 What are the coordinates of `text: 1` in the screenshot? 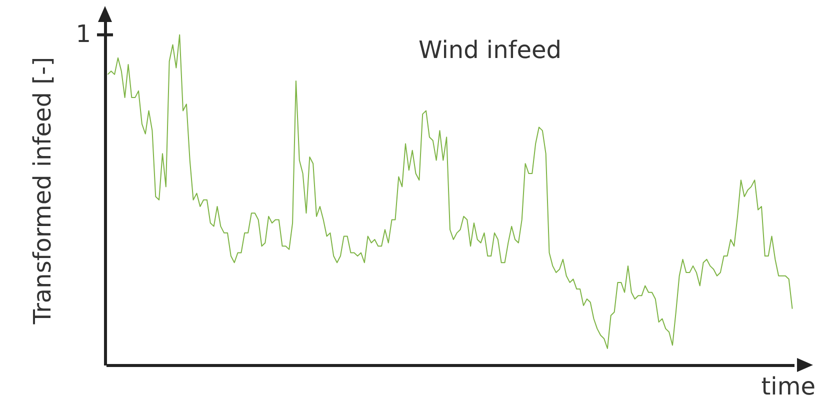 It's located at (83, 34).